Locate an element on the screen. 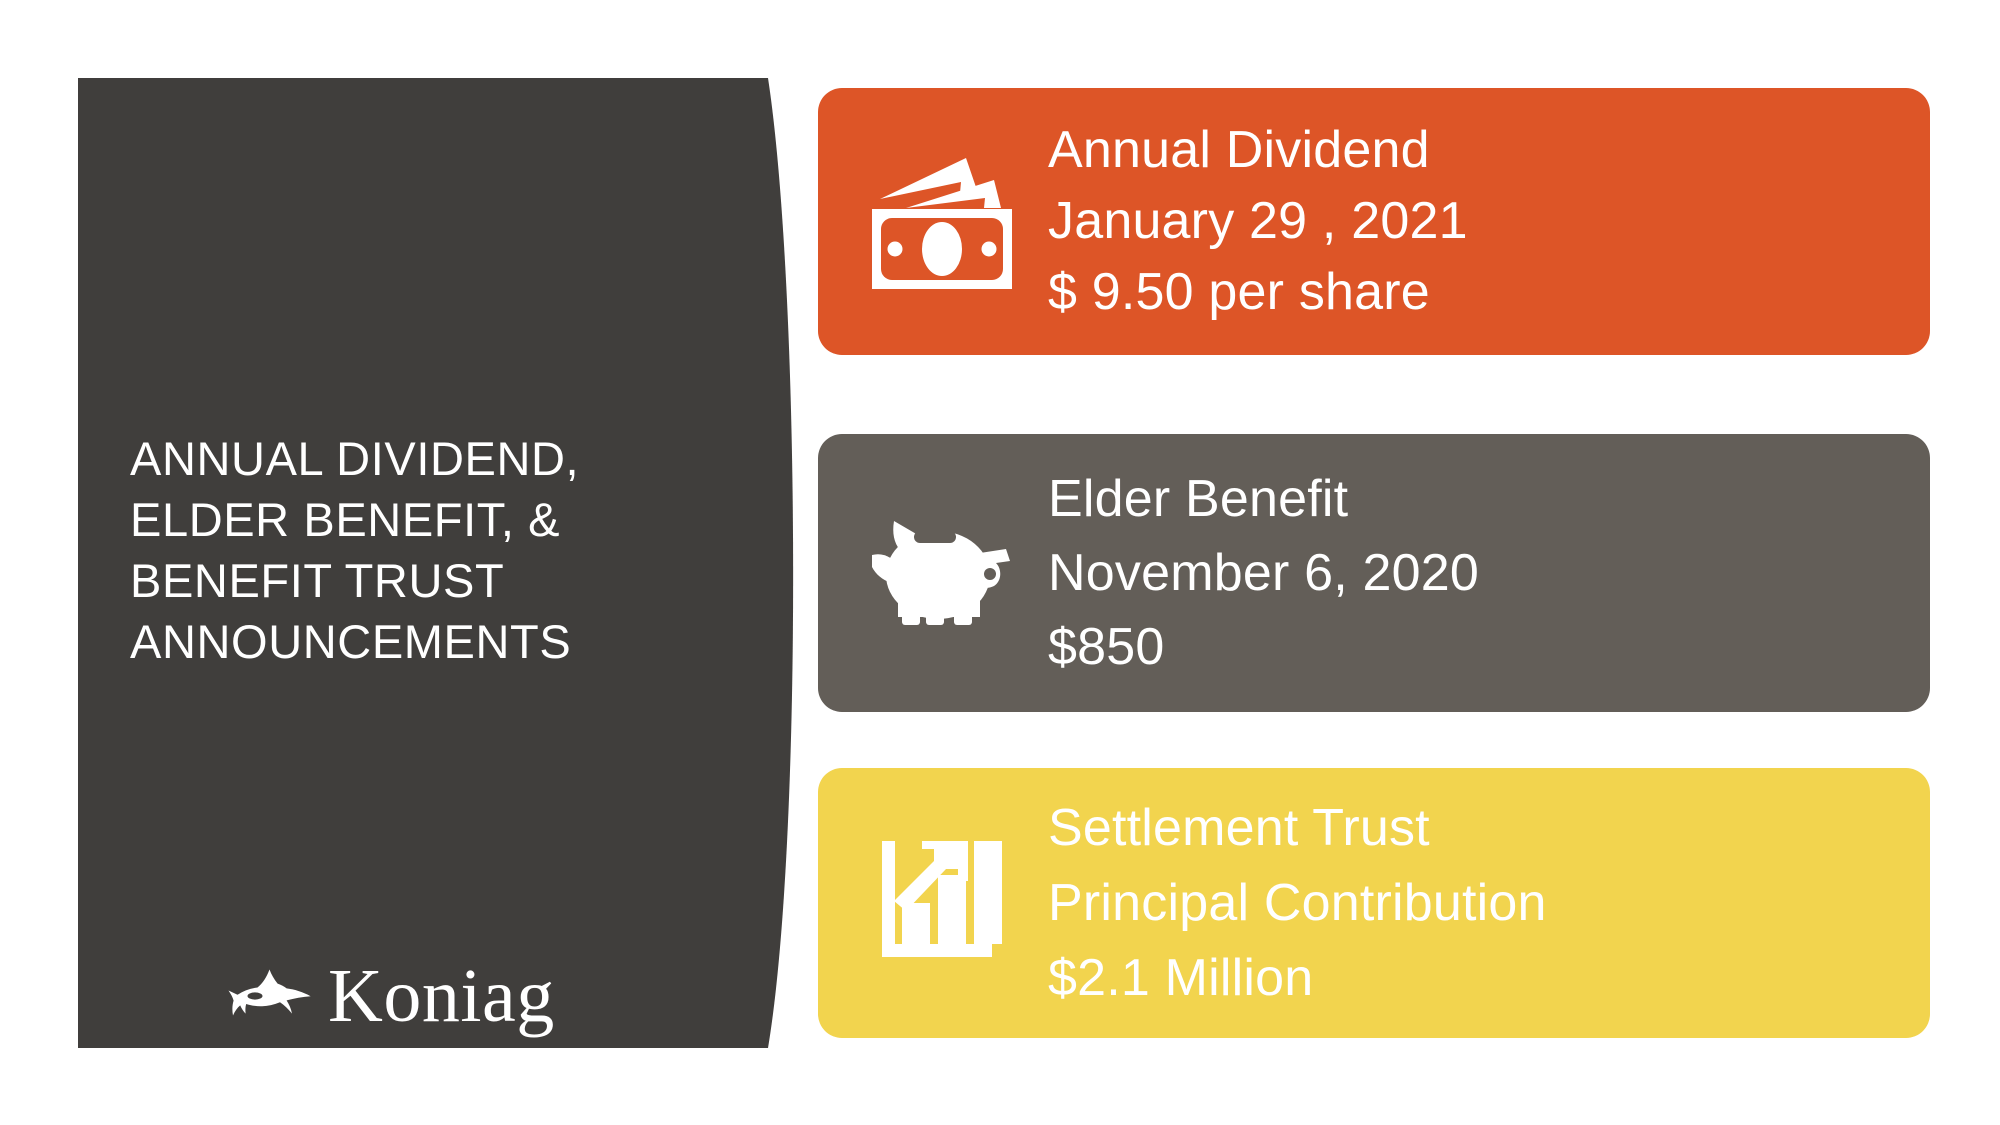 Image resolution: width=2000 pixels, height=1125 pixels. brand-lockup: Koniag is located at coordinates (391, 996).